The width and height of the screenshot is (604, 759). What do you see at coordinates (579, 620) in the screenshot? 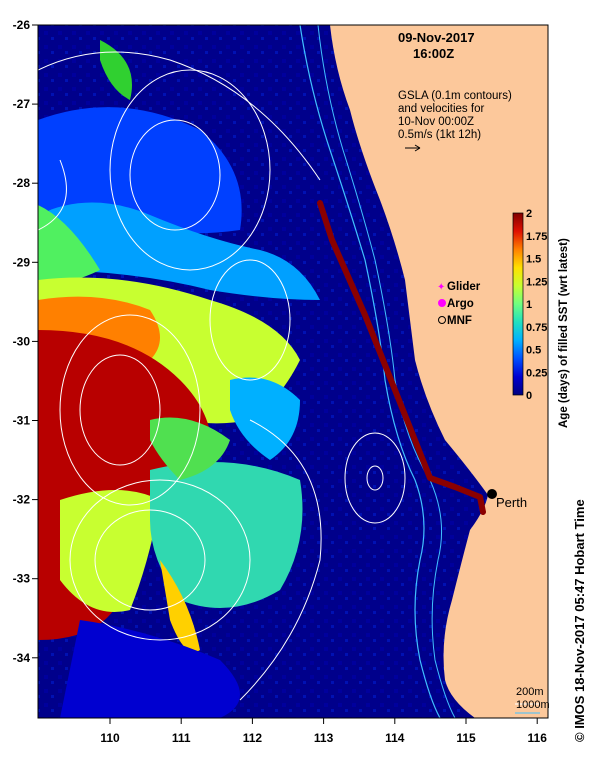
I see `imos-credit: © IMOS 18-Nov-2017 05:47 Hobart Time` at bounding box center [579, 620].